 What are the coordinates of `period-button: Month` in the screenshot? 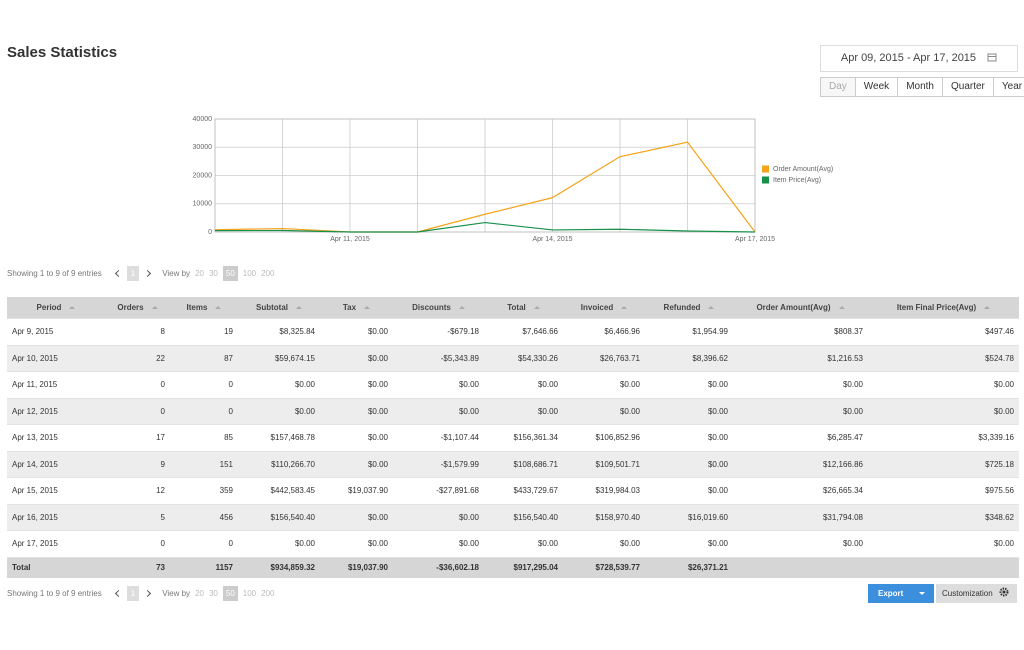 It's located at (919, 87).